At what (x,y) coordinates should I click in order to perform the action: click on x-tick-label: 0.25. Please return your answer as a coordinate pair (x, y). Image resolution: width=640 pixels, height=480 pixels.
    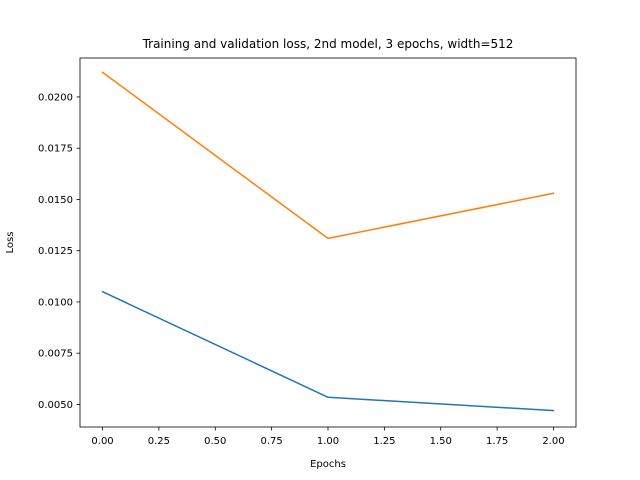
    Looking at the image, I should click on (159, 441).